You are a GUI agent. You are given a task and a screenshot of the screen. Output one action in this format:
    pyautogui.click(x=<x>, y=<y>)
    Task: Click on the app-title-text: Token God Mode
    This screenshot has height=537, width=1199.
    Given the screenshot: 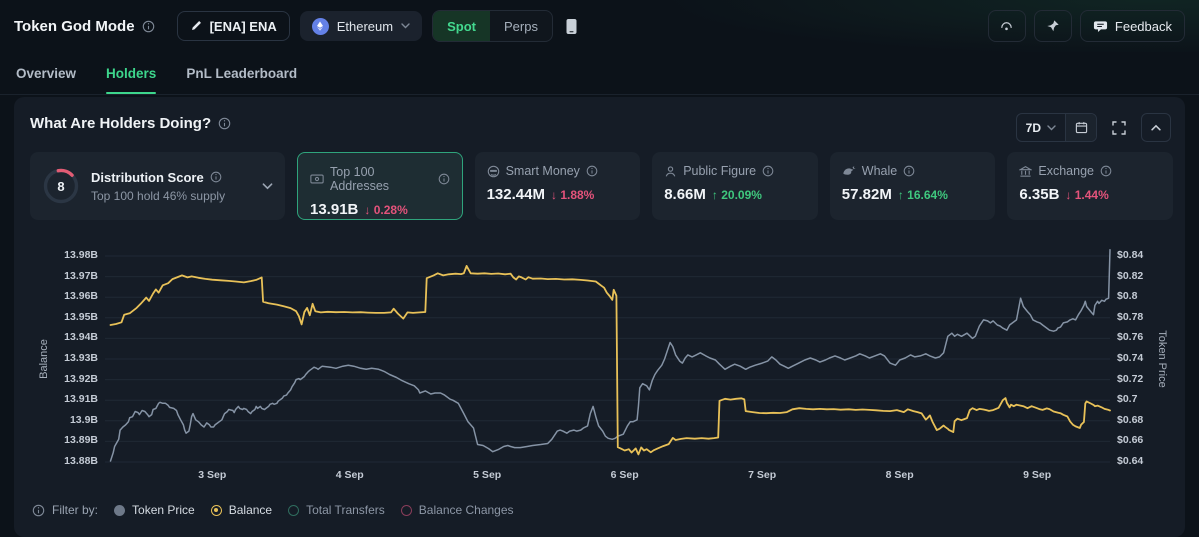 What is the action you would take?
    pyautogui.click(x=74, y=26)
    